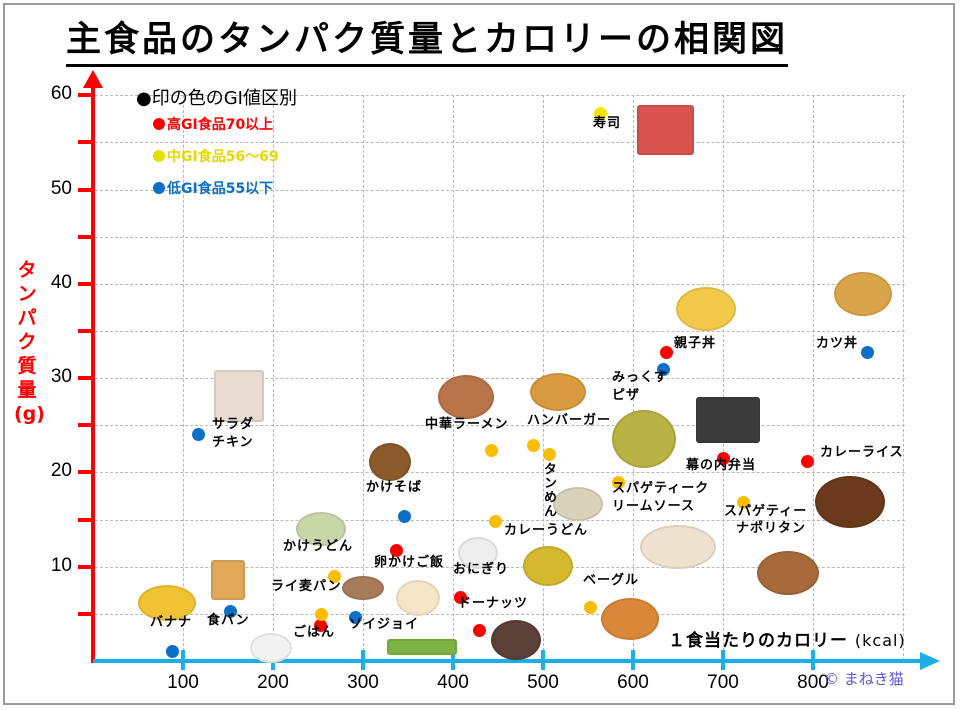 This screenshot has height=710, width=960. What do you see at coordinates (607, 123) in the screenshot?
I see `data-label: 寿司` at bounding box center [607, 123].